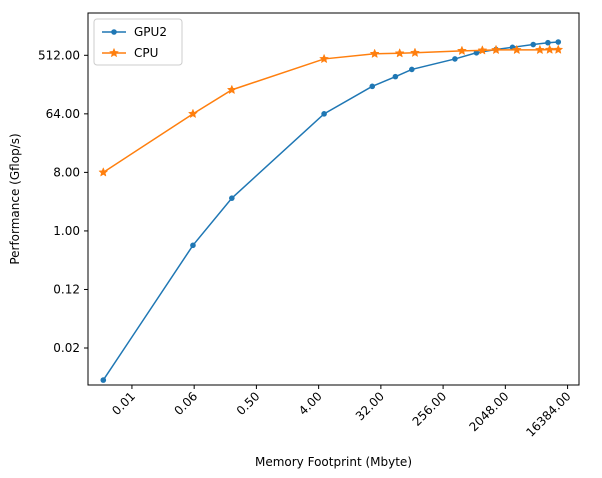 The height and width of the screenshot is (478, 602). I want to click on y-tick-label: 0.02, so click(66, 348).